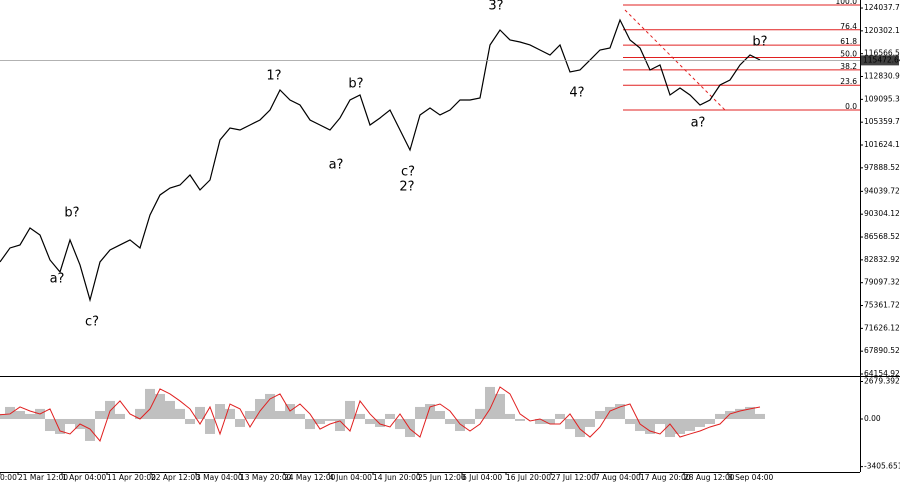  What do you see at coordinates (175, 477) in the screenshot?
I see `x-tick-label: 22 Apr 12:00` at bounding box center [175, 477].